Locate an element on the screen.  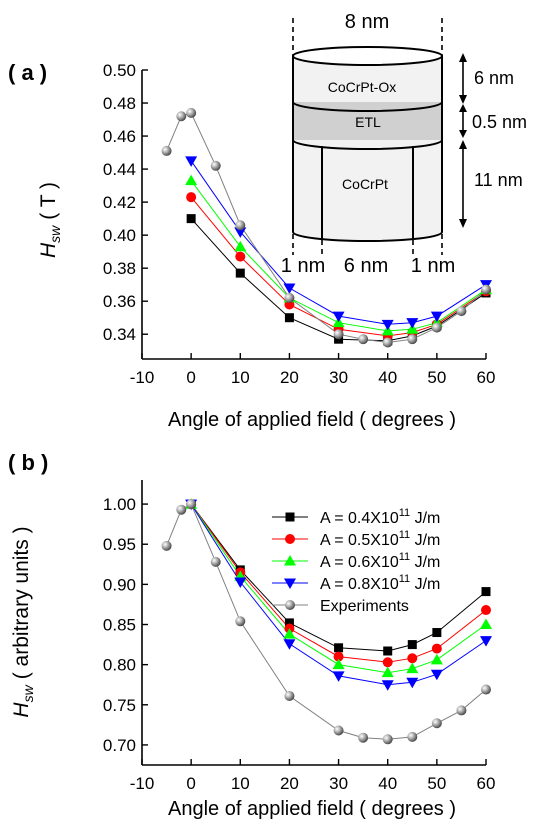
chart-a-y-tick-label: 0.46 is located at coordinates (119, 136).